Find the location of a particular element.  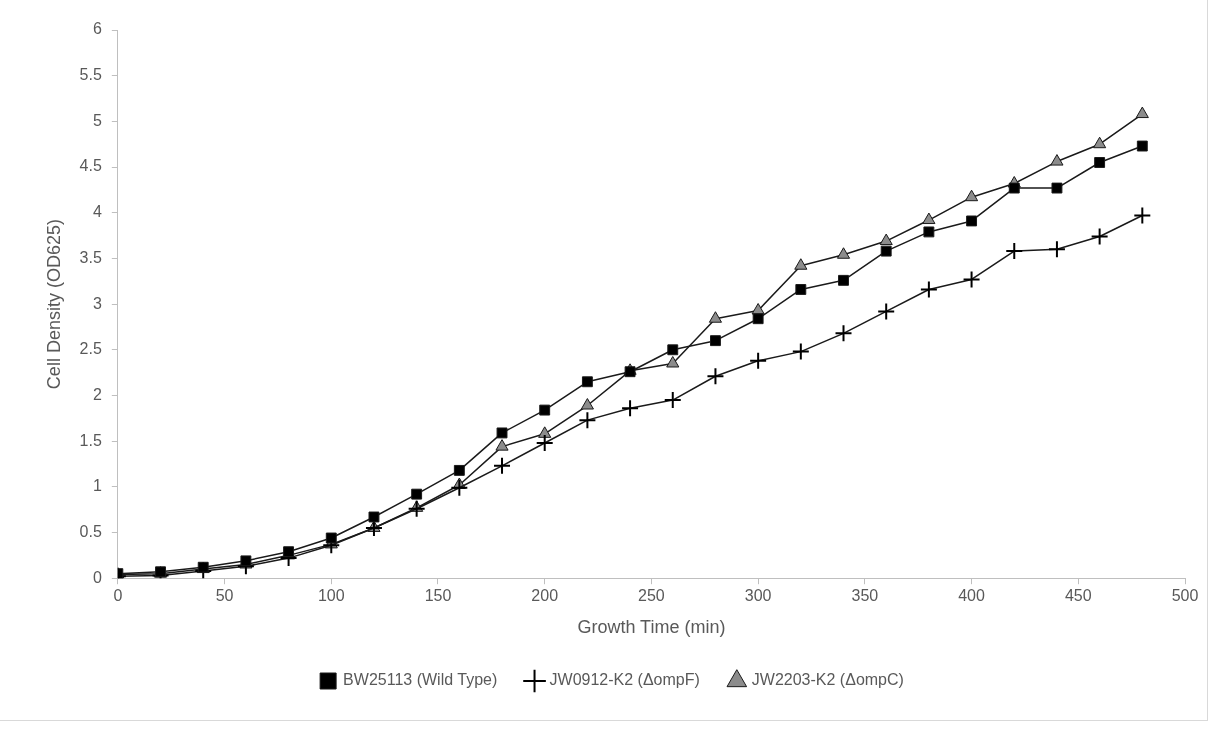

x-tick-label: 50 is located at coordinates (224, 596).